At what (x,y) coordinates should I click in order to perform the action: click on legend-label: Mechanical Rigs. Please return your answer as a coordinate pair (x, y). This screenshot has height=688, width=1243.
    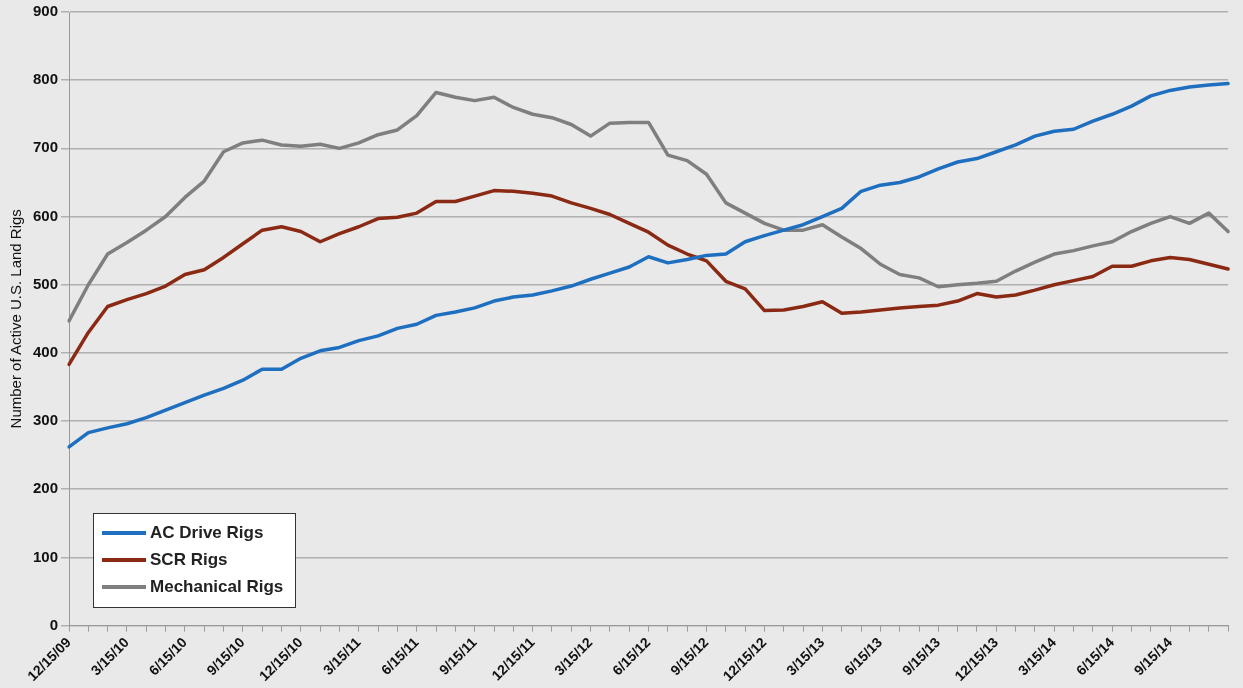
    Looking at the image, I should click on (217, 587).